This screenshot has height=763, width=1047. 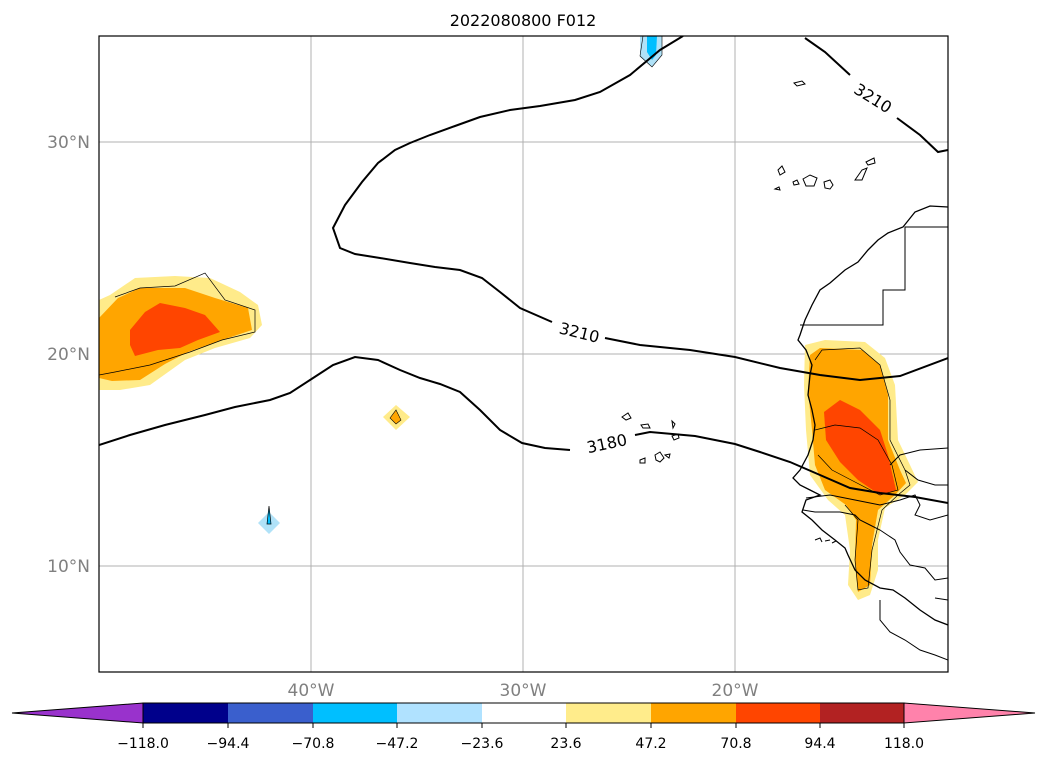 I want to click on anomaly-negative-south-line, so click(x=269, y=515).